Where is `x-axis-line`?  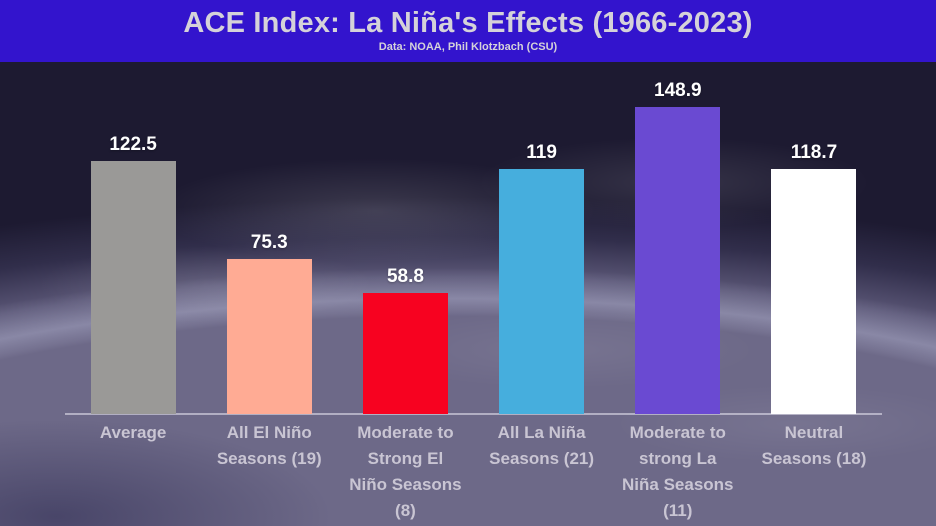 x-axis-line is located at coordinates (473, 414).